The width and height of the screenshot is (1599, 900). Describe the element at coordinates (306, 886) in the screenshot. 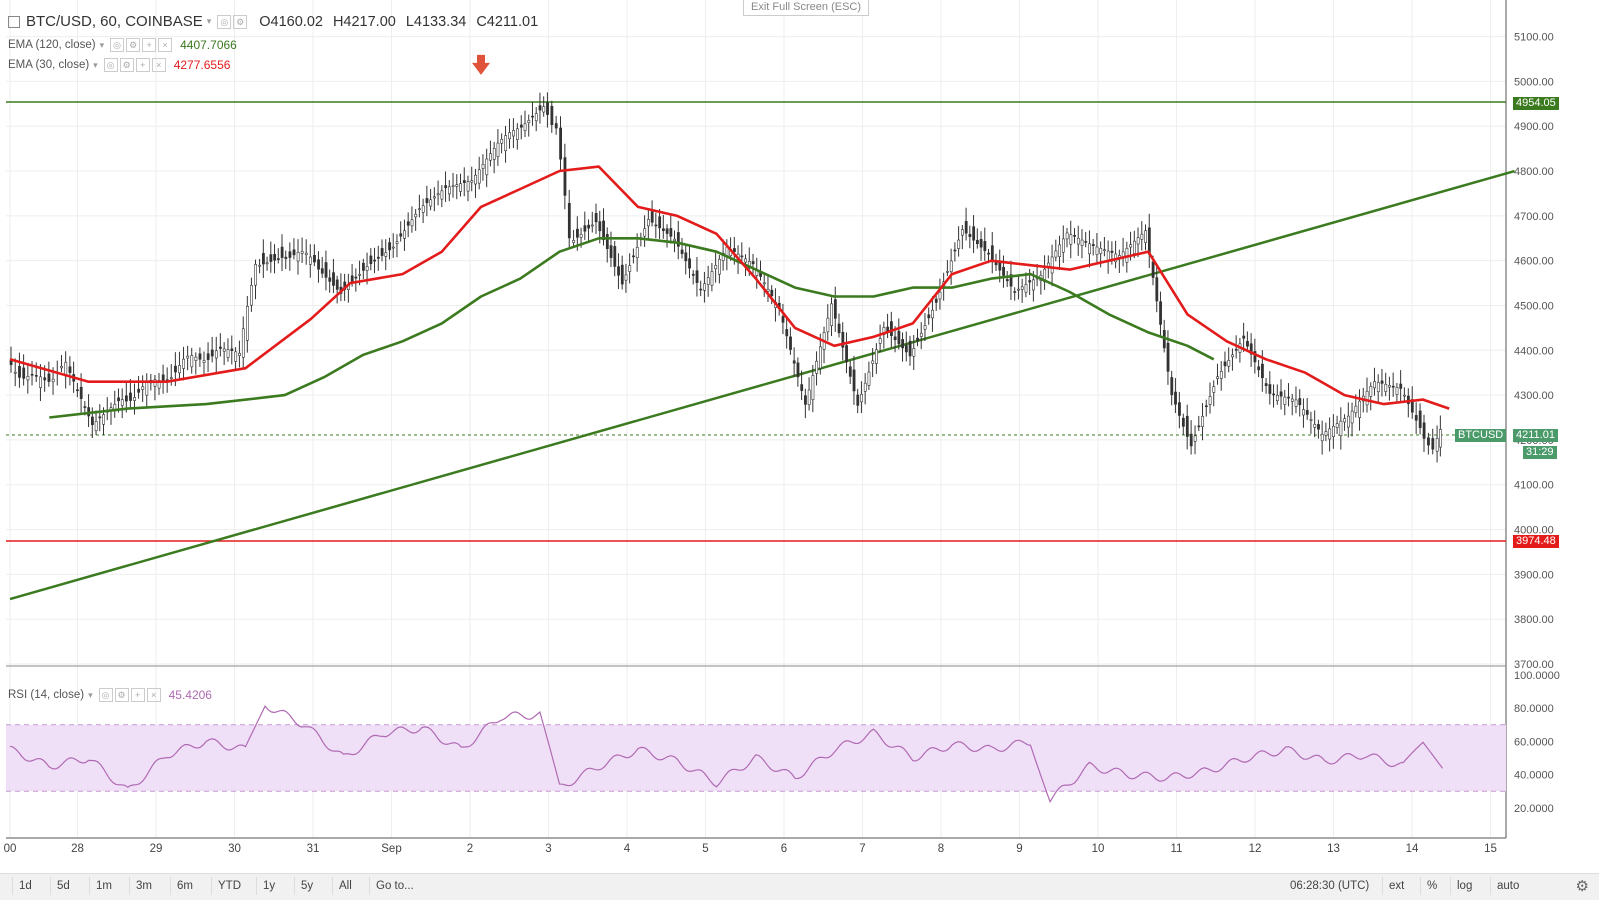

I see `timeframe-5y-button: 5y` at that location.